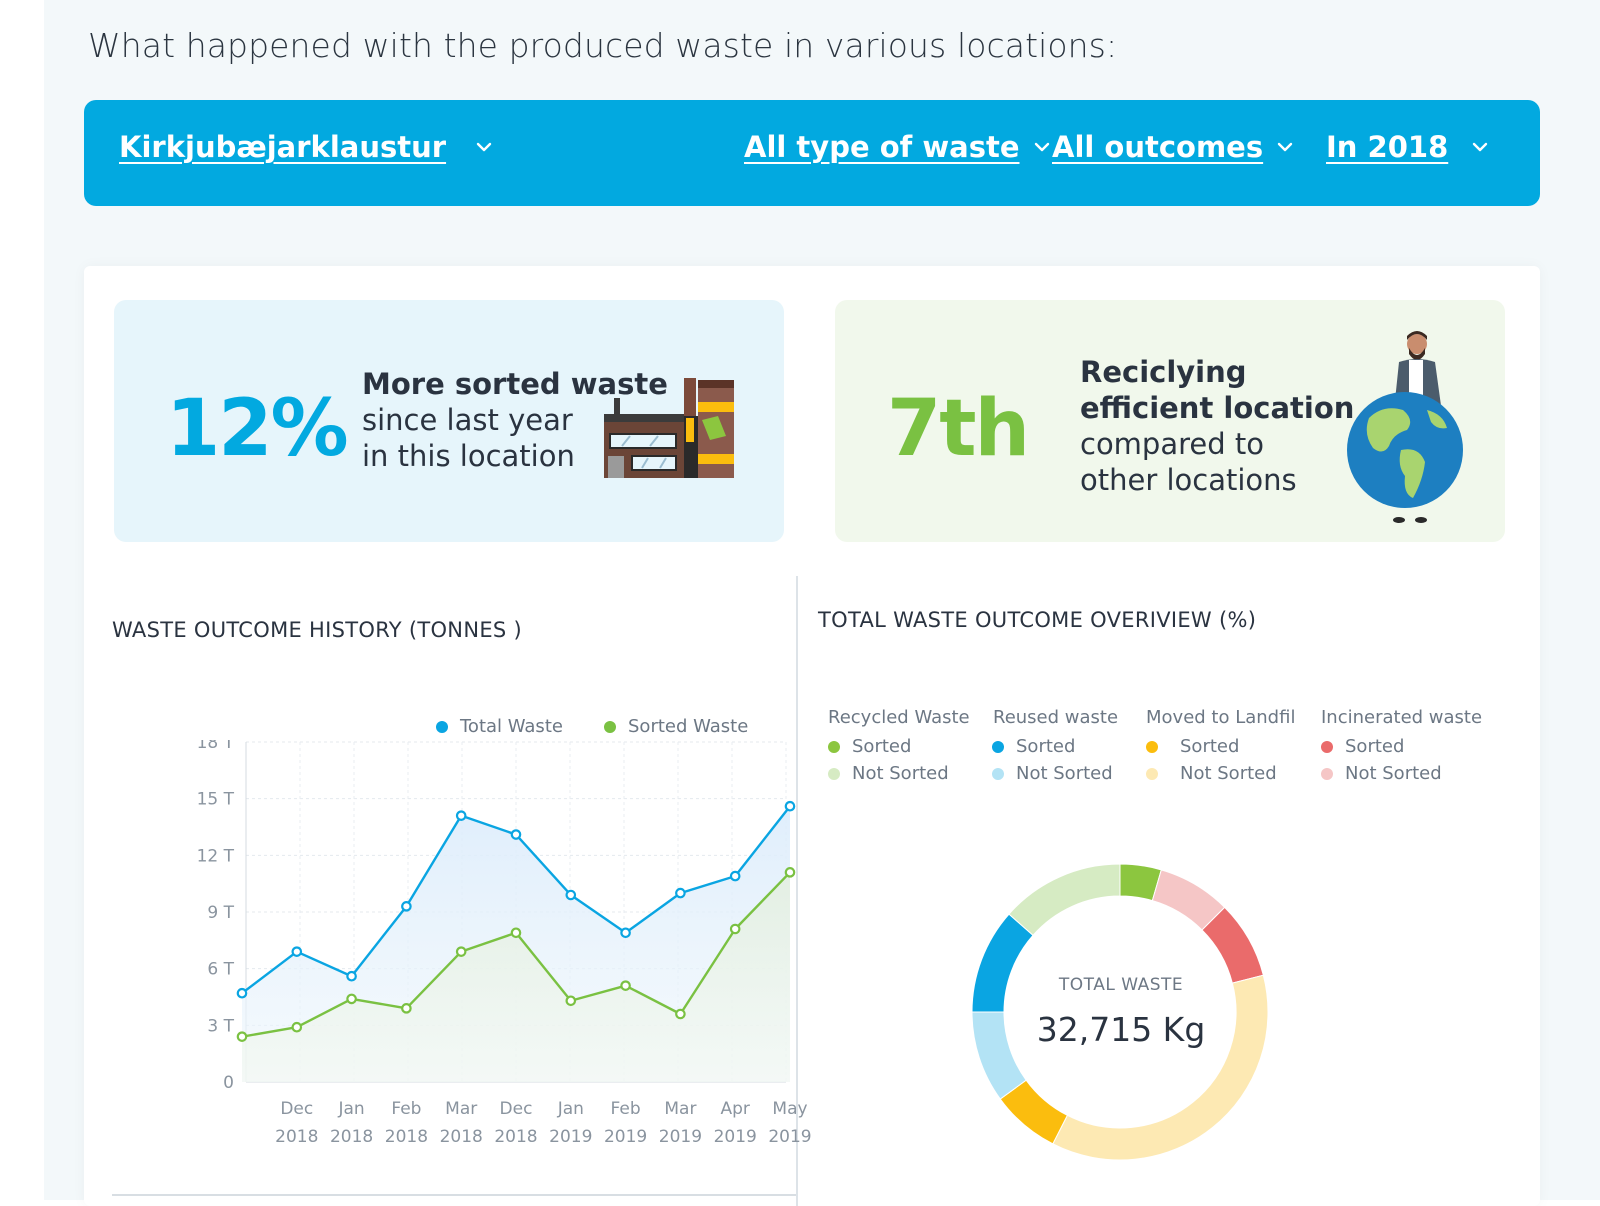 The width and height of the screenshot is (1600, 1206). I want to click on y-tick-label: 6 T, so click(220, 970).